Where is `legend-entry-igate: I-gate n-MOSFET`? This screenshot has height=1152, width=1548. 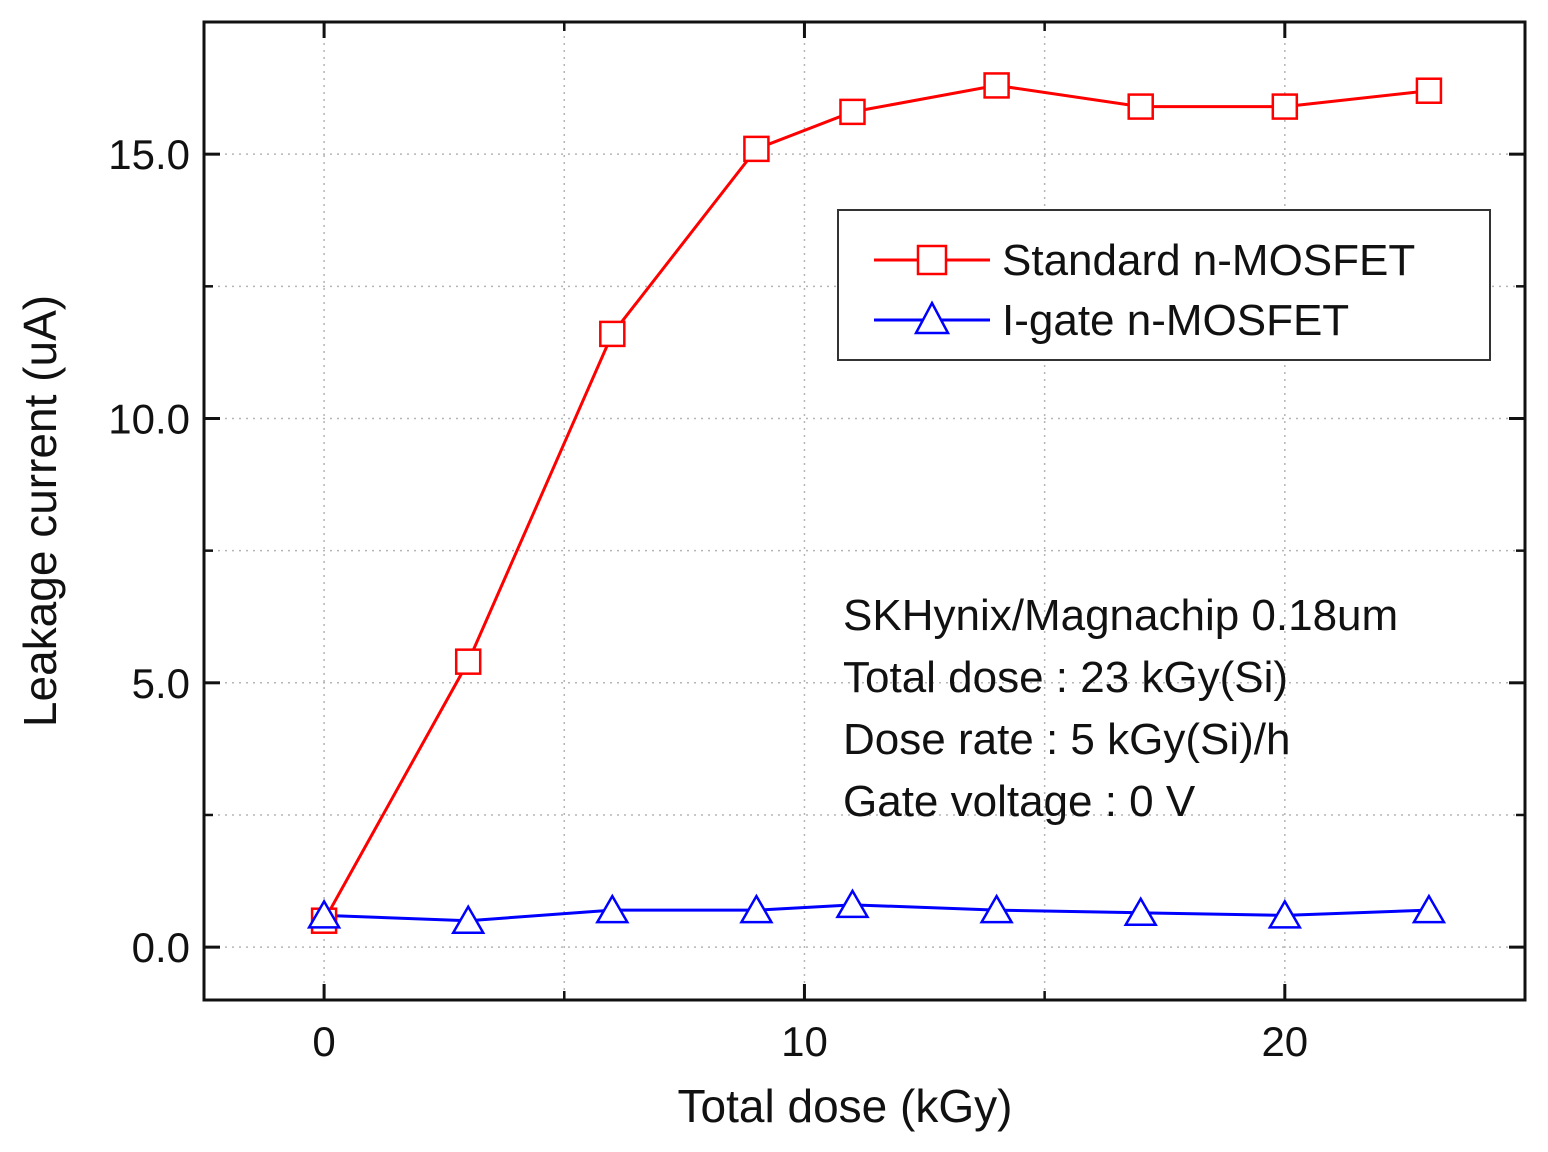 legend-entry-igate: I-gate n-MOSFET is located at coordinates (1111, 320).